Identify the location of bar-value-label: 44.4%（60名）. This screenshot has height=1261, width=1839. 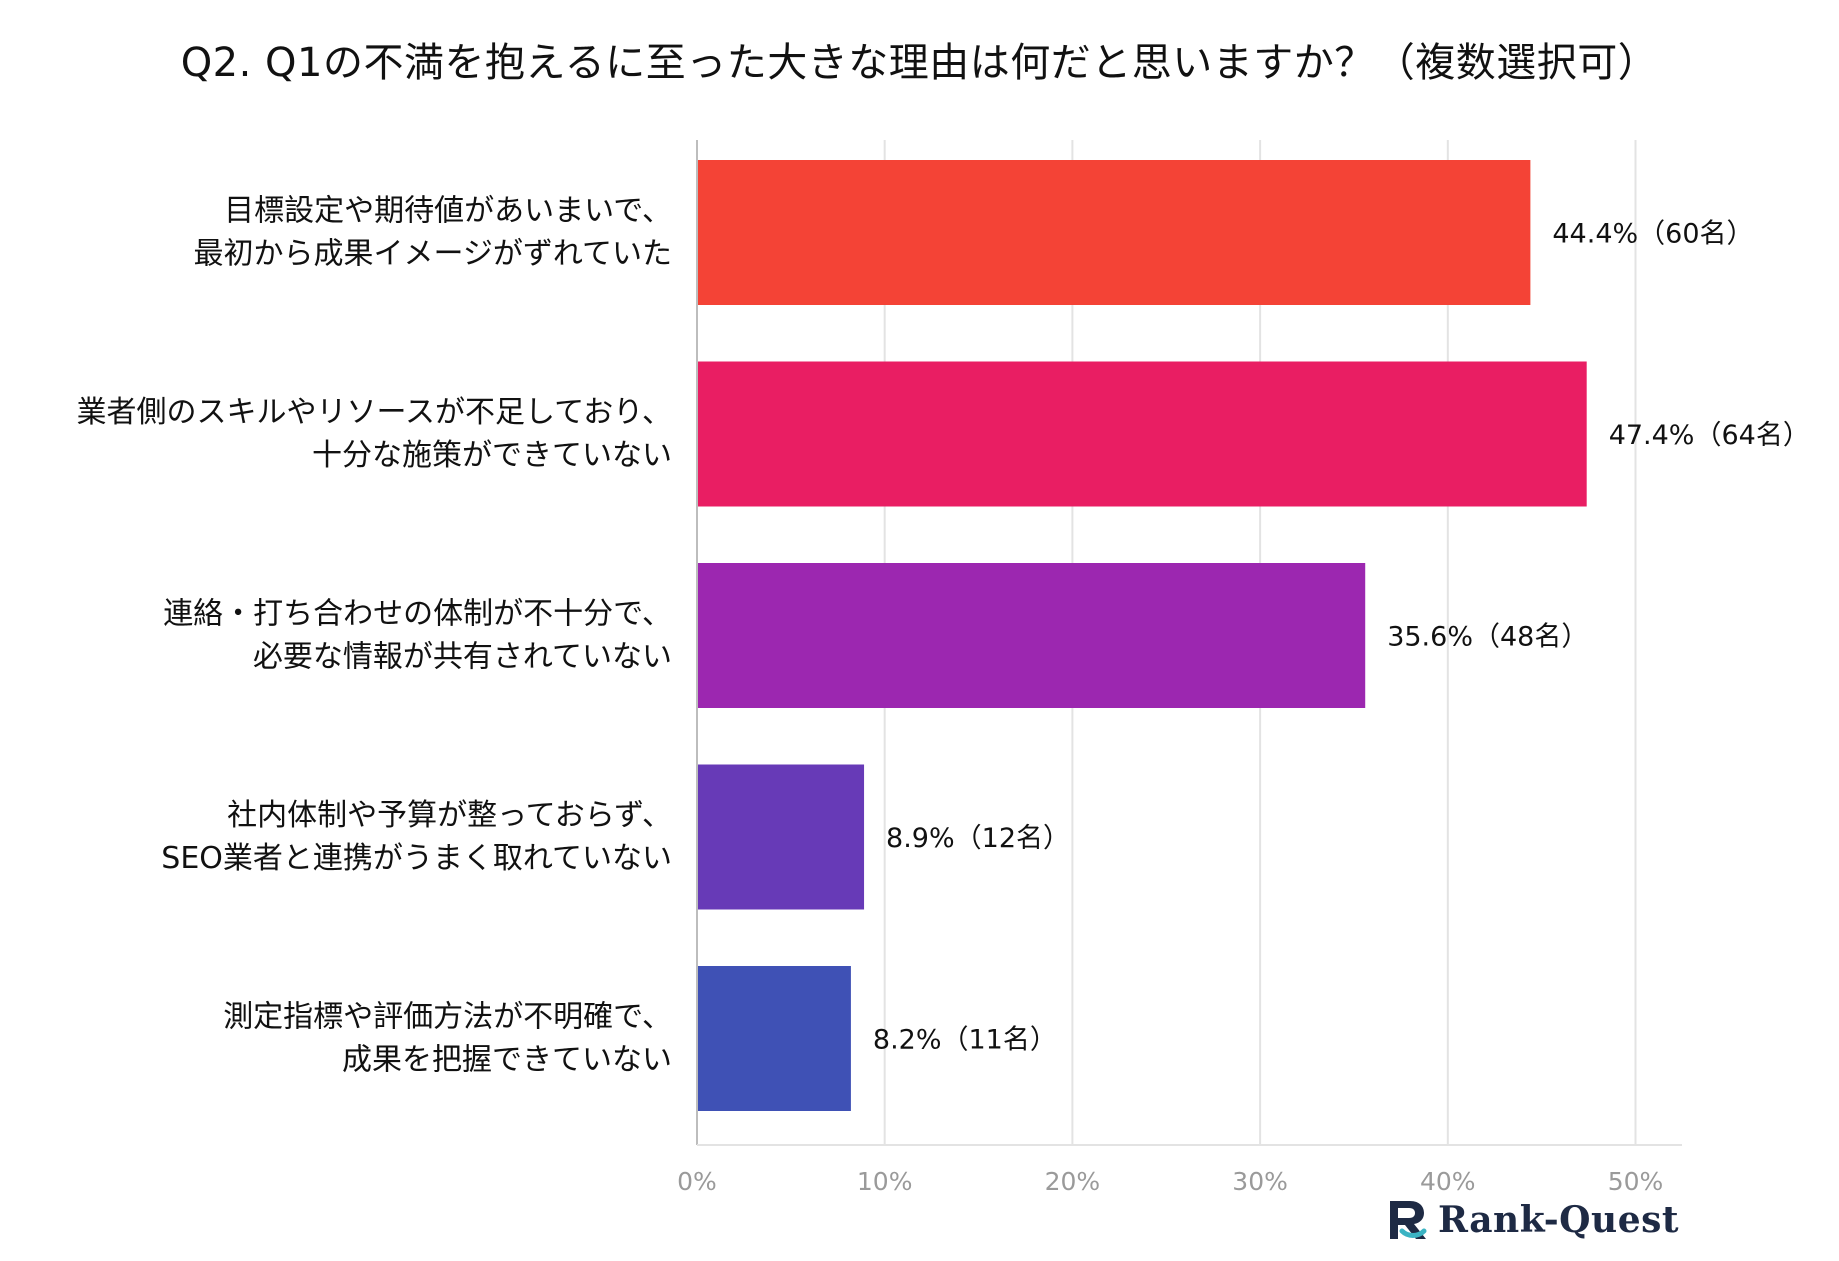
(1652, 234).